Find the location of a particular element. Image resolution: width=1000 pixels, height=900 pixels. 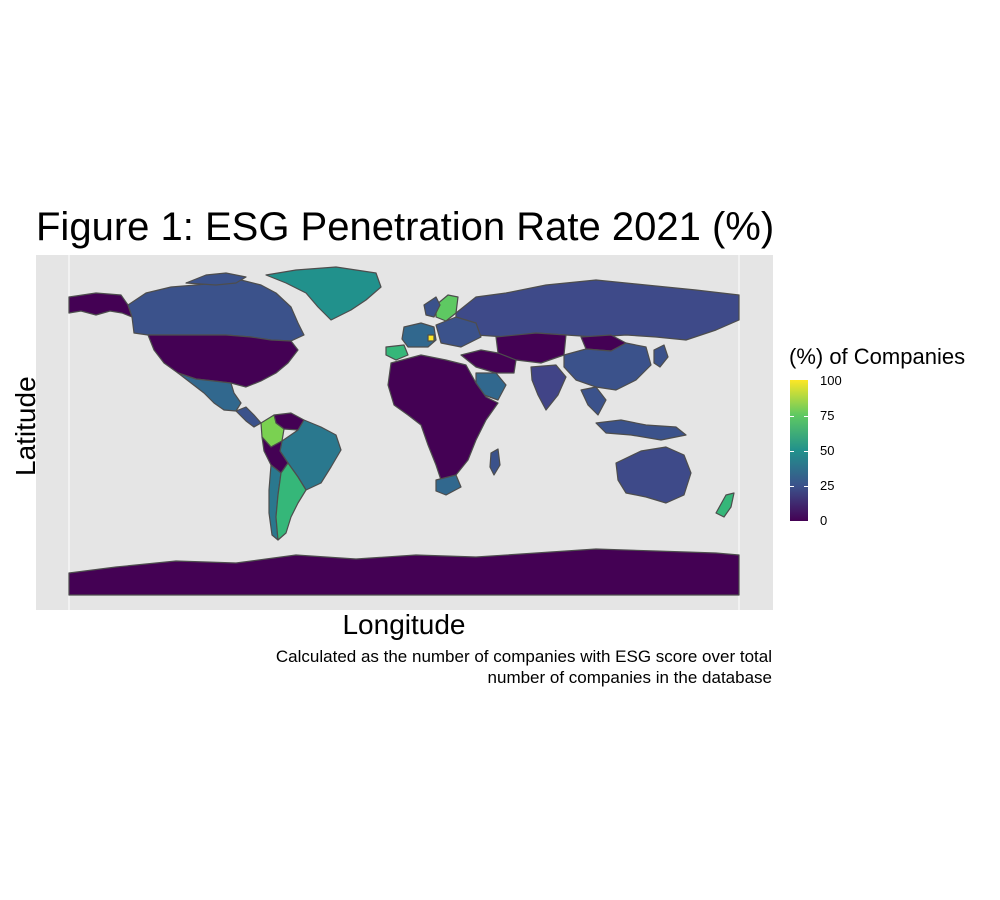

region-greenland is located at coordinates (323, 293).